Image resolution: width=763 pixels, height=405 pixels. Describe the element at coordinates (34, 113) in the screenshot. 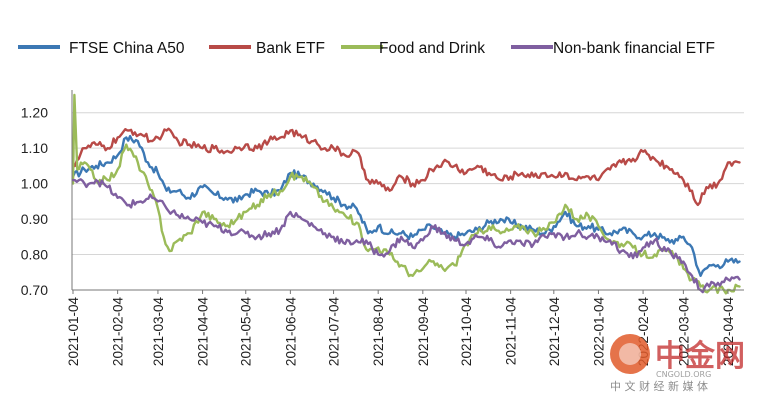

I see `y-tick-label: 1.20` at that location.